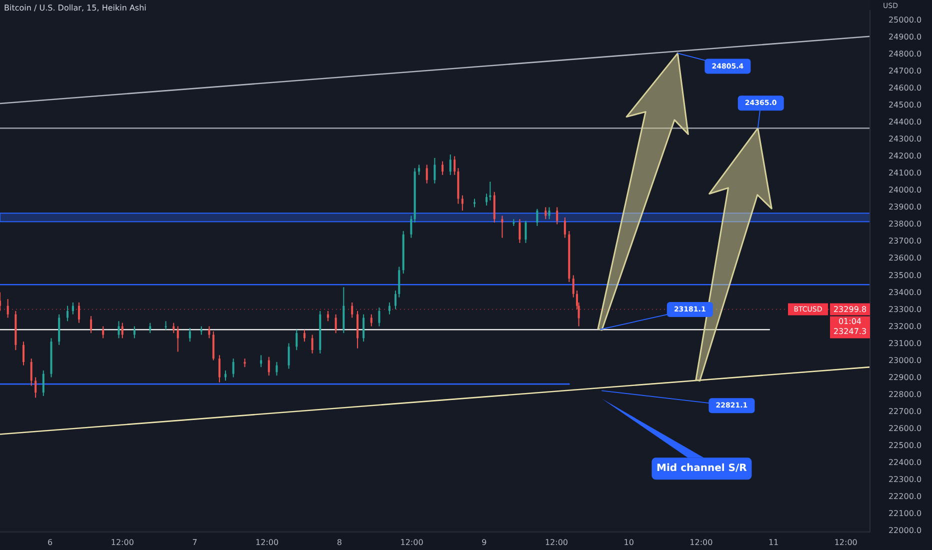  Describe the element at coordinates (905, 411) in the screenshot. I see `y-tick-label: 22700.0` at that location.